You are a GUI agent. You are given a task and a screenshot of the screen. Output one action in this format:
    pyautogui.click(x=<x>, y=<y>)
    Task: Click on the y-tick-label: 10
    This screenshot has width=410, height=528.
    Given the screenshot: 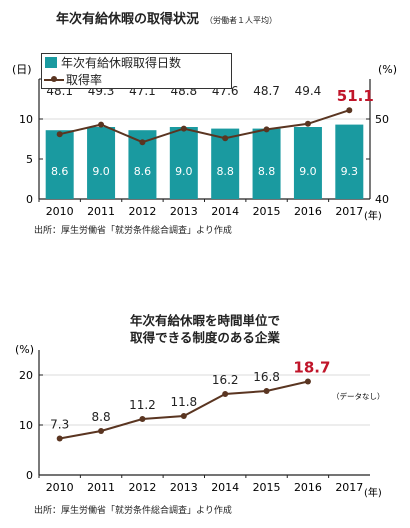 What is the action you would take?
    pyautogui.click(x=26, y=425)
    